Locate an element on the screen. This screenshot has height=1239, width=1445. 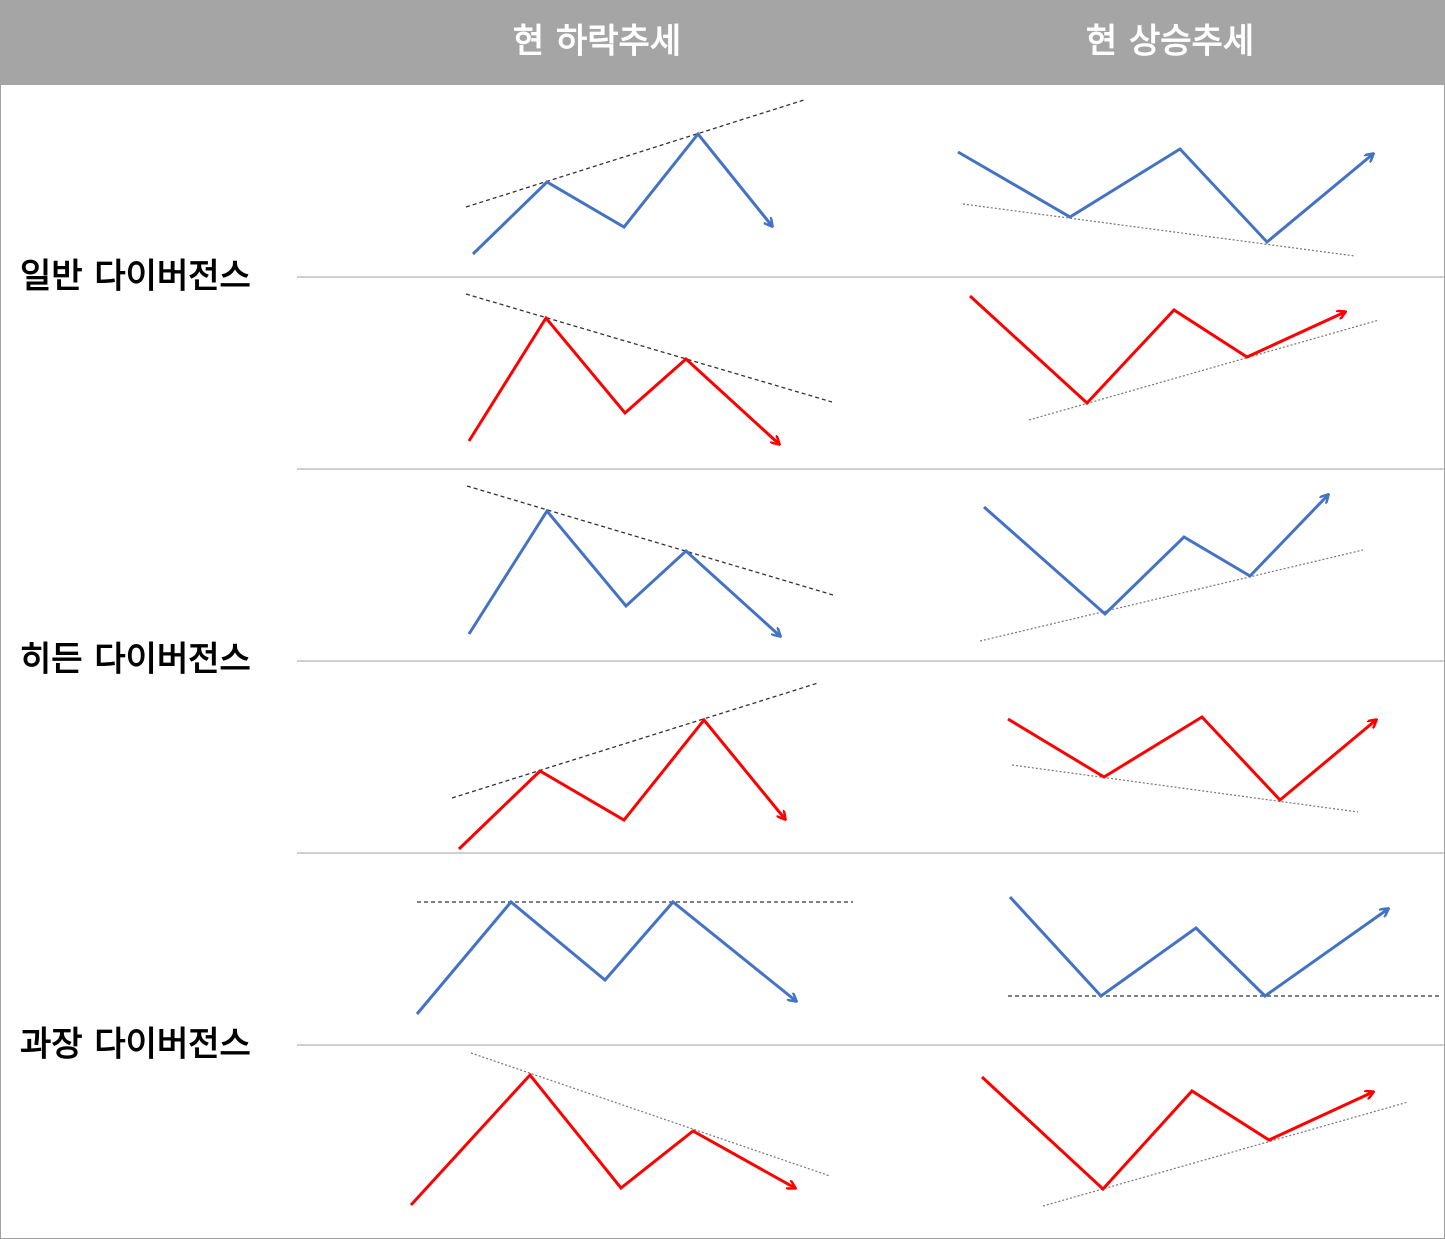
row-label: 일반 다이버전스 is located at coordinates (135, 277).